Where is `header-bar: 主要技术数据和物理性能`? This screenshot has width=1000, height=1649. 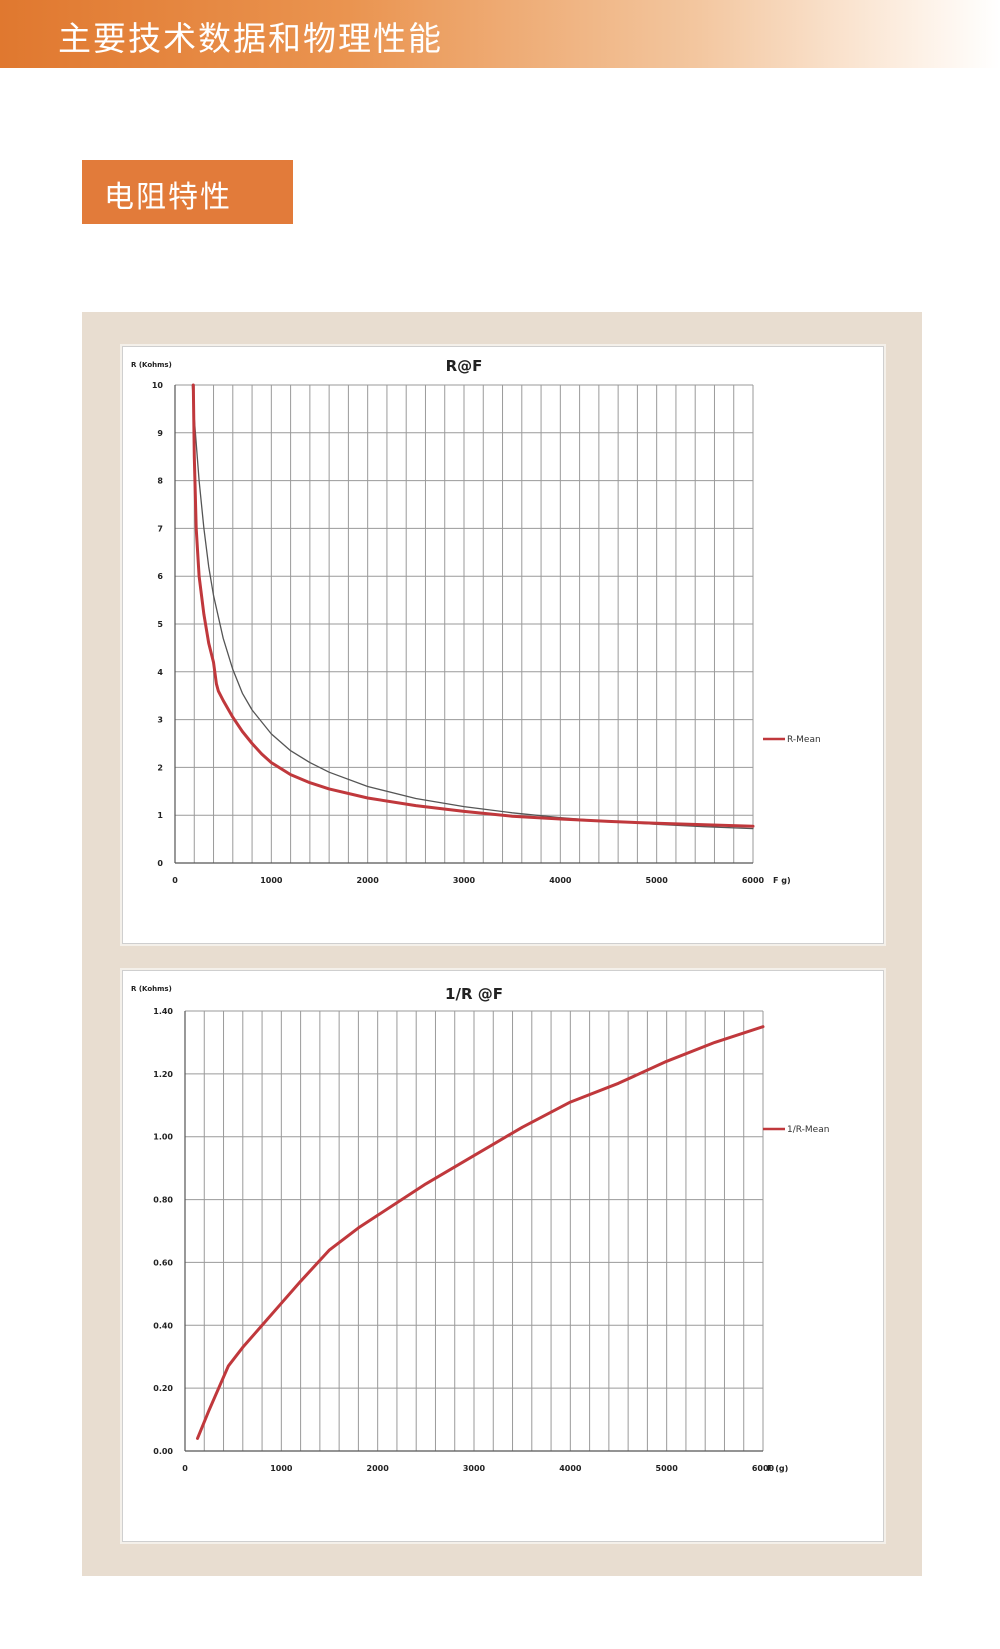
header-bar: 主要技术数据和物理性能 is located at coordinates (500, 34).